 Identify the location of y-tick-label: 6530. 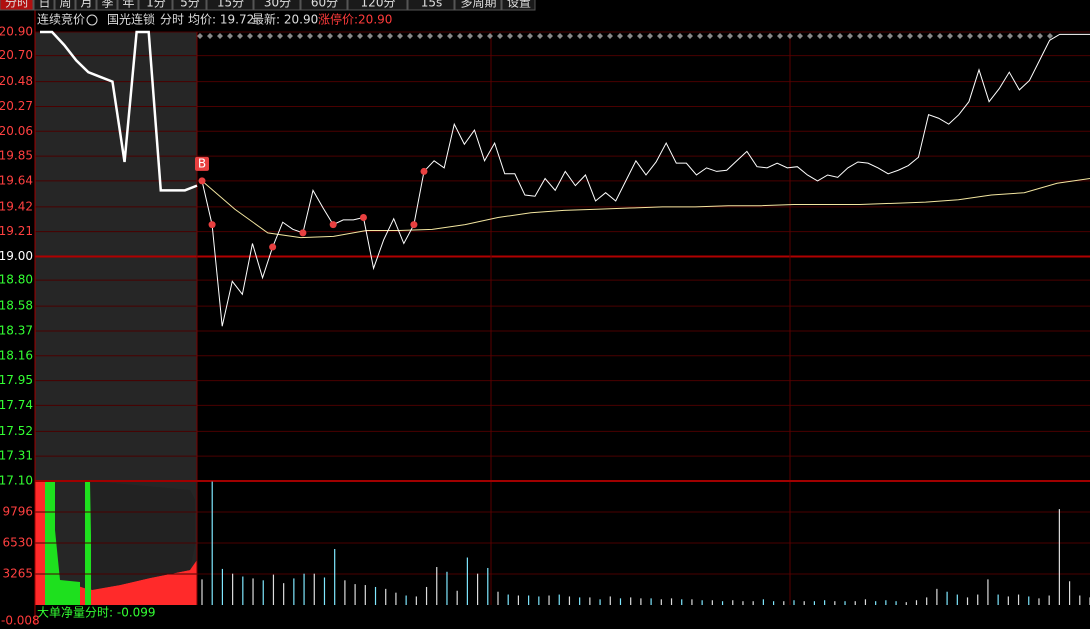
(17, 543).